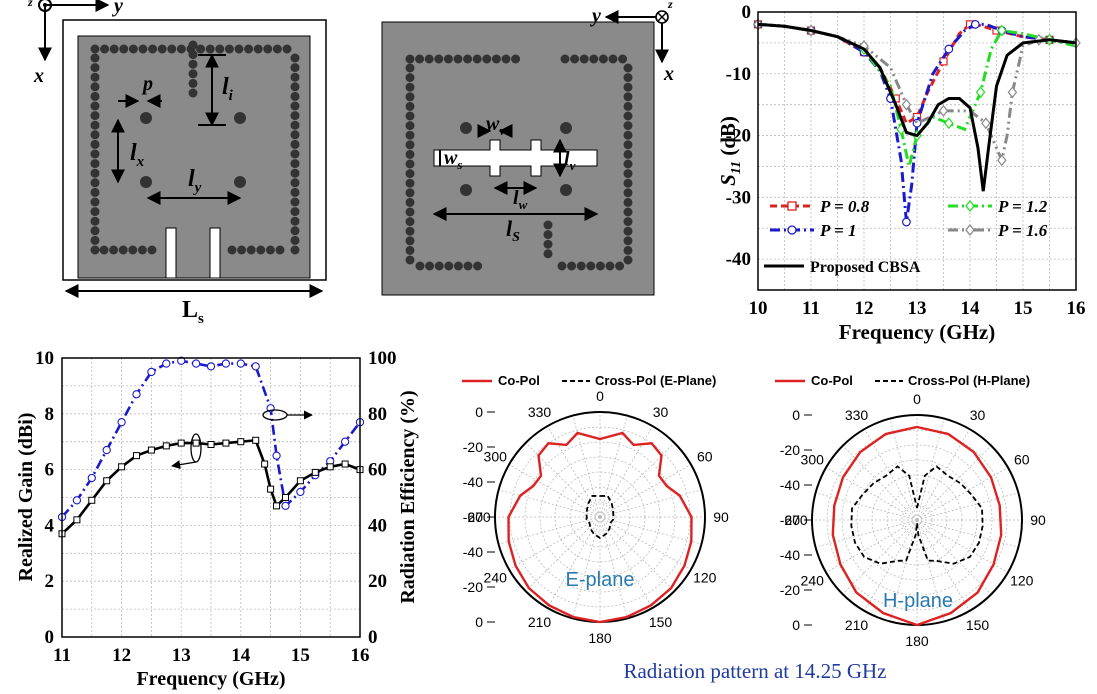 The height and width of the screenshot is (694, 1097). What do you see at coordinates (705, 578) in the screenshot?
I see `polar-angle-label: 120` at bounding box center [705, 578].